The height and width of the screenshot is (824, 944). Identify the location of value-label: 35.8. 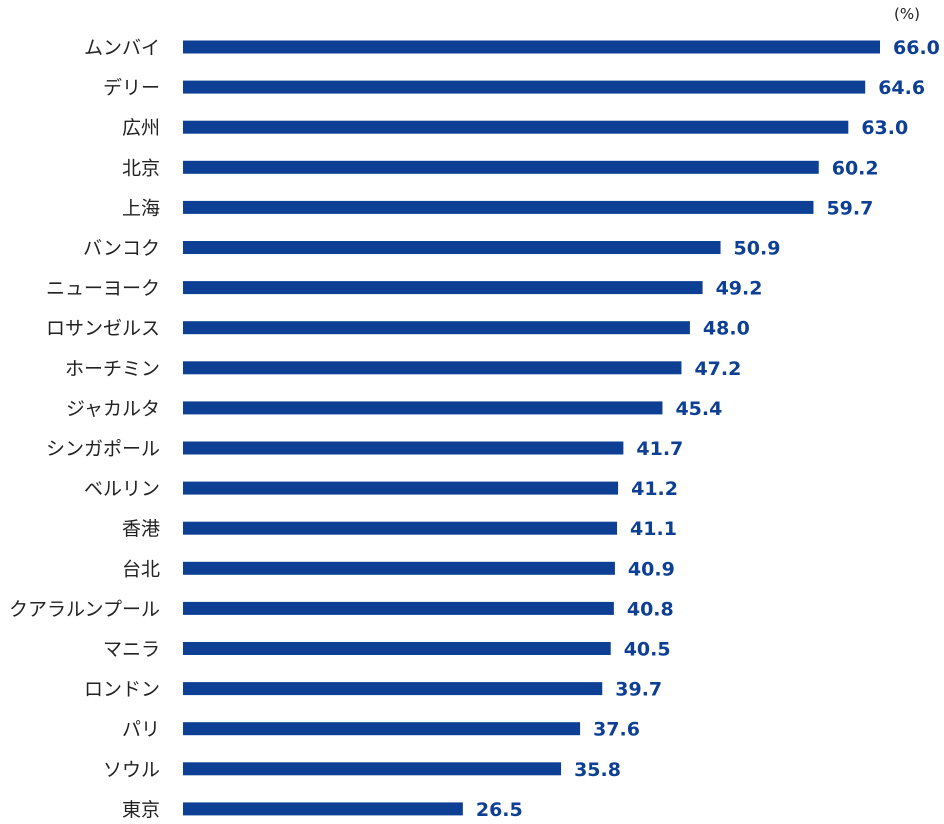
(597, 770).